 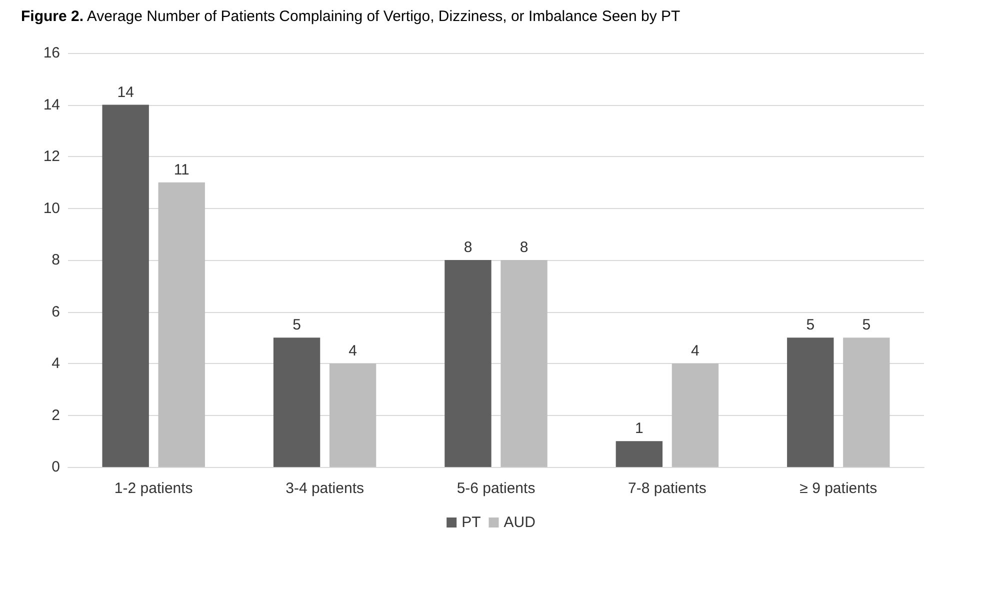 What do you see at coordinates (350, 16) in the screenshot?
I see `chart-title: Figure 2. Average Number of Patients Complaining of Vertigo, Dizziness, or Imbalance Seen by PT` at bounding box center [350, 16].